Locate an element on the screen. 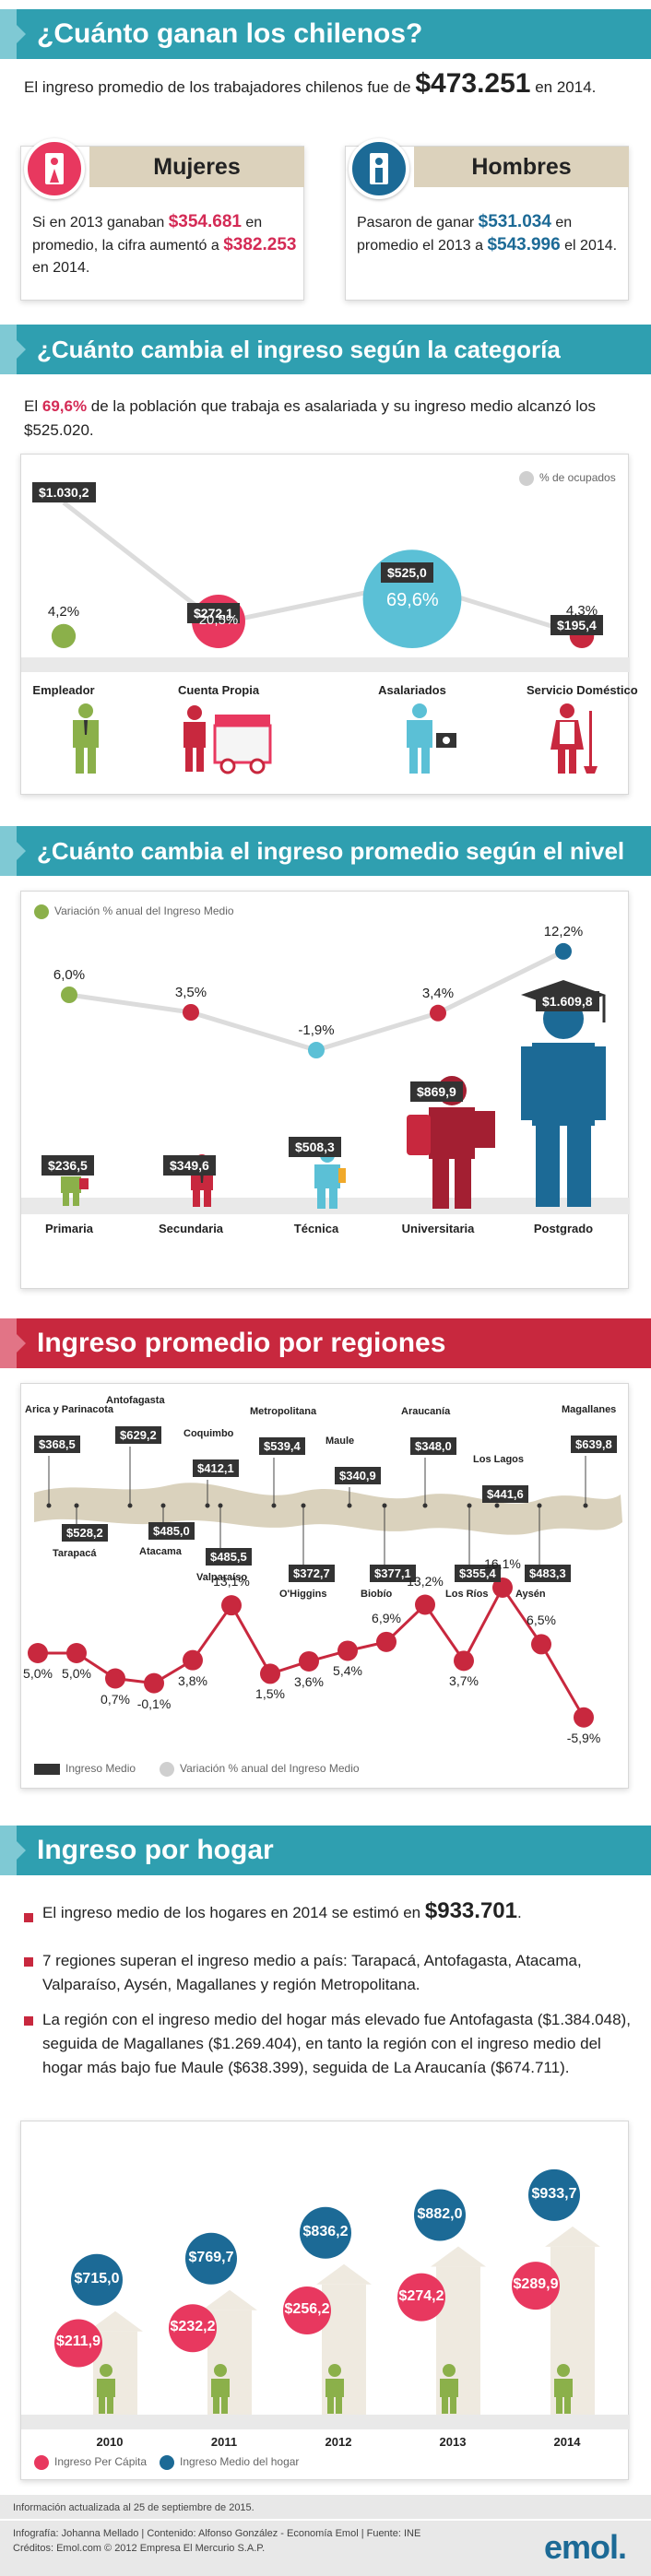 Image resolution: width=651 pixels, height=2576 pixels. education-income-label: $508,3 is located at coordinates (315, 1147).